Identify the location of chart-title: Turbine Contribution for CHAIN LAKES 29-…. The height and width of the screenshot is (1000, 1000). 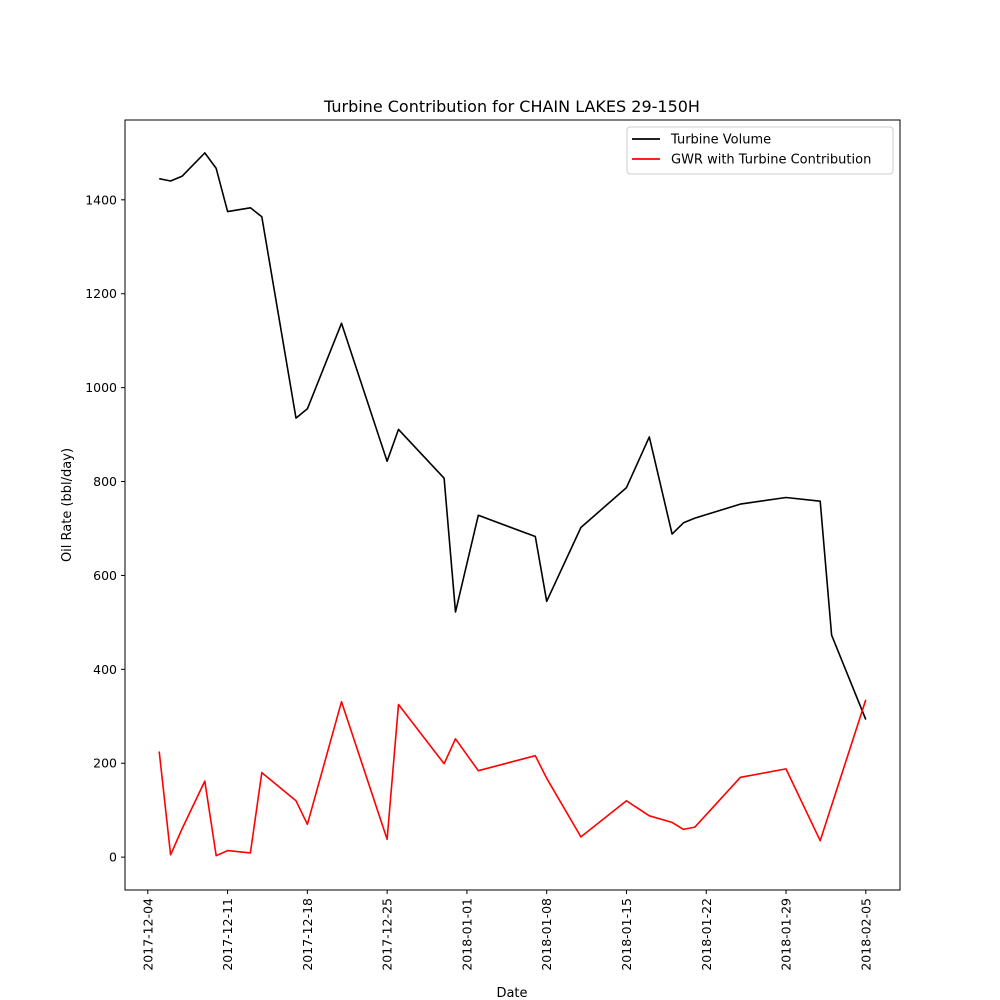
(511, 106).